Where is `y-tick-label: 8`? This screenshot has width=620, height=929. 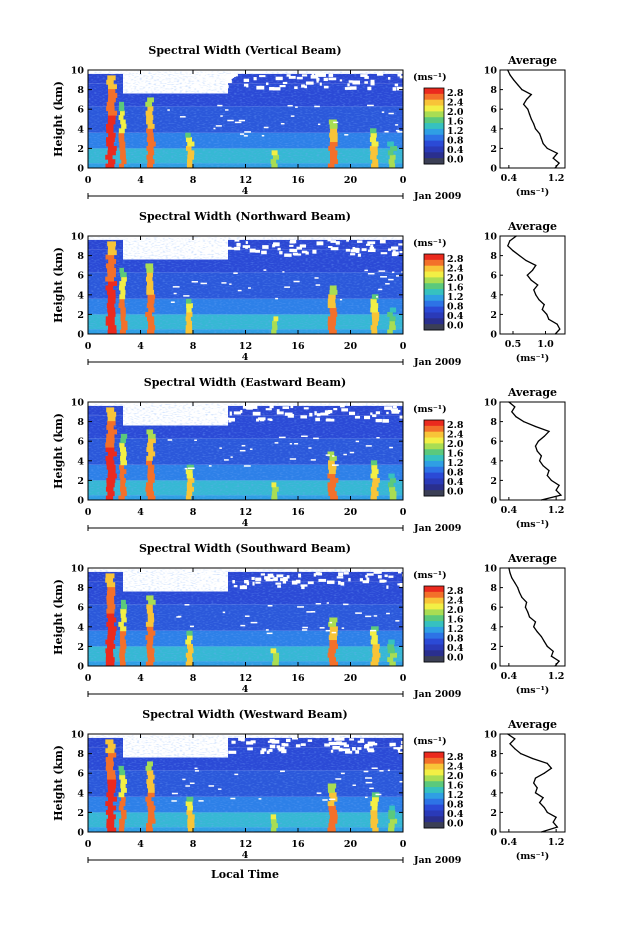 y-tick-label: 8 is located at coordinates (80, 588).